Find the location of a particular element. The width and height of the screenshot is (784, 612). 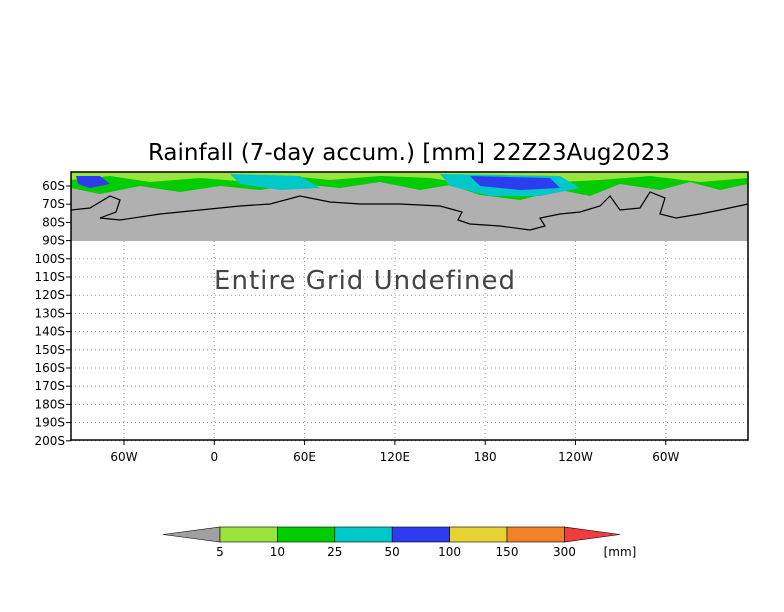

colorbar-label: 10 is located at coordinates (277, 552).